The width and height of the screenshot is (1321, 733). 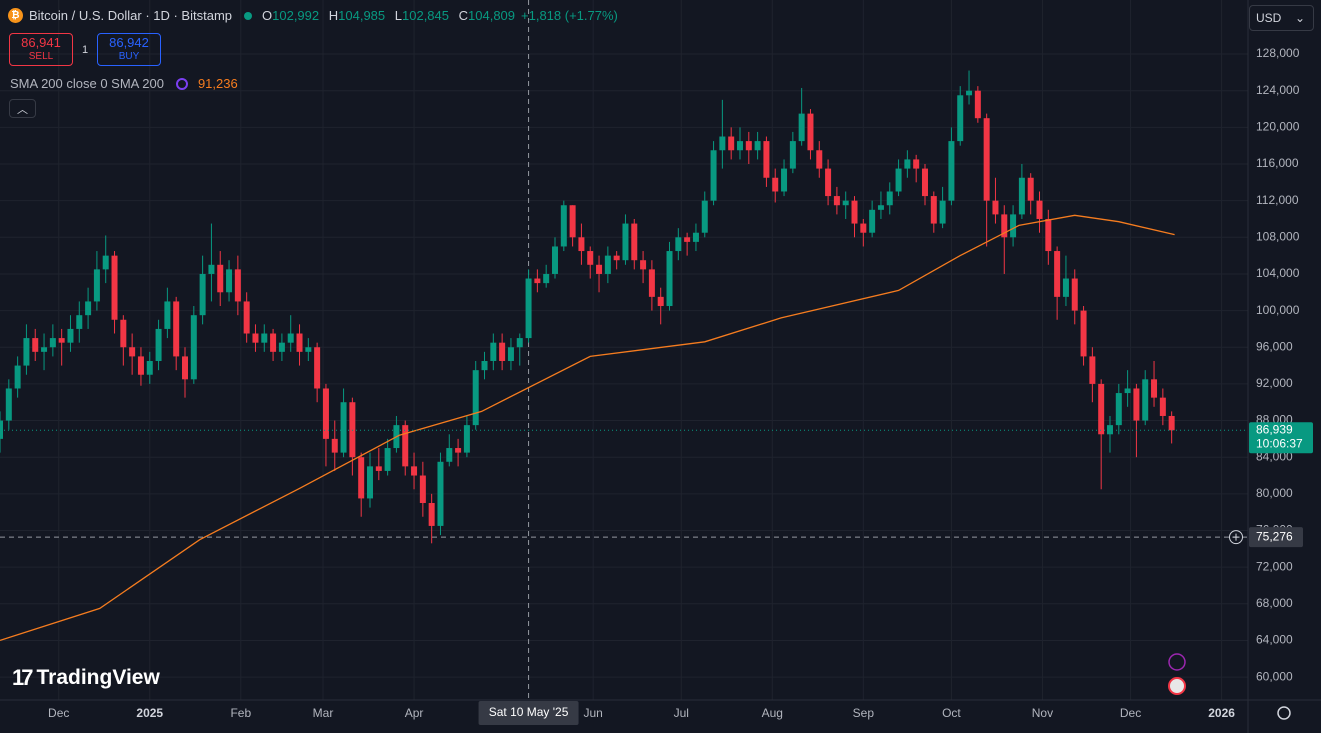 What do you see at coordinates (1269, 18) in the screenshot?
I see `currency: USD` at bounding box center [1269, 18].